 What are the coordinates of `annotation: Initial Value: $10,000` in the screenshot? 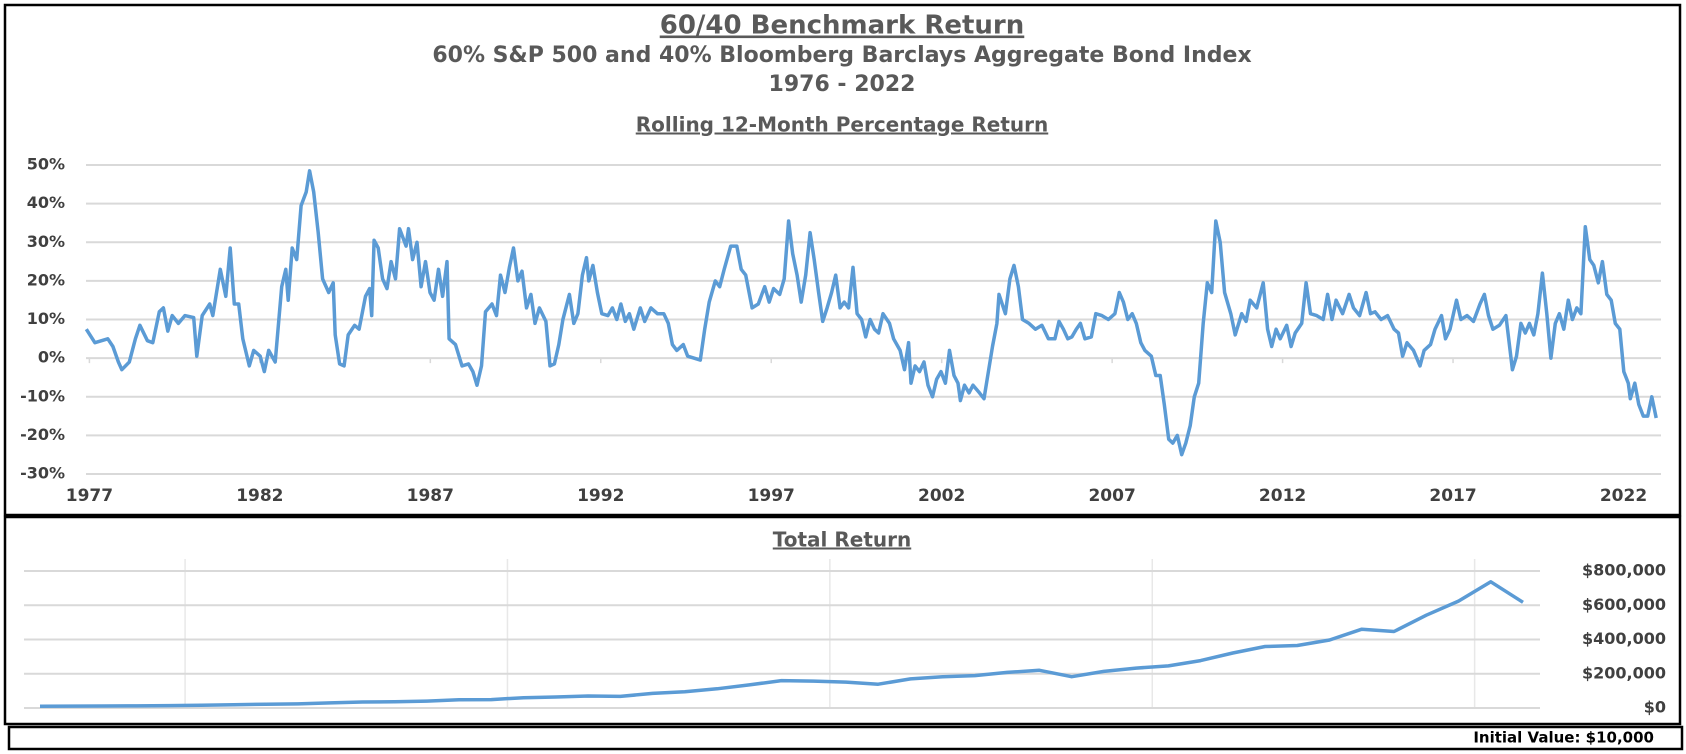 It's located at (1563, 738).